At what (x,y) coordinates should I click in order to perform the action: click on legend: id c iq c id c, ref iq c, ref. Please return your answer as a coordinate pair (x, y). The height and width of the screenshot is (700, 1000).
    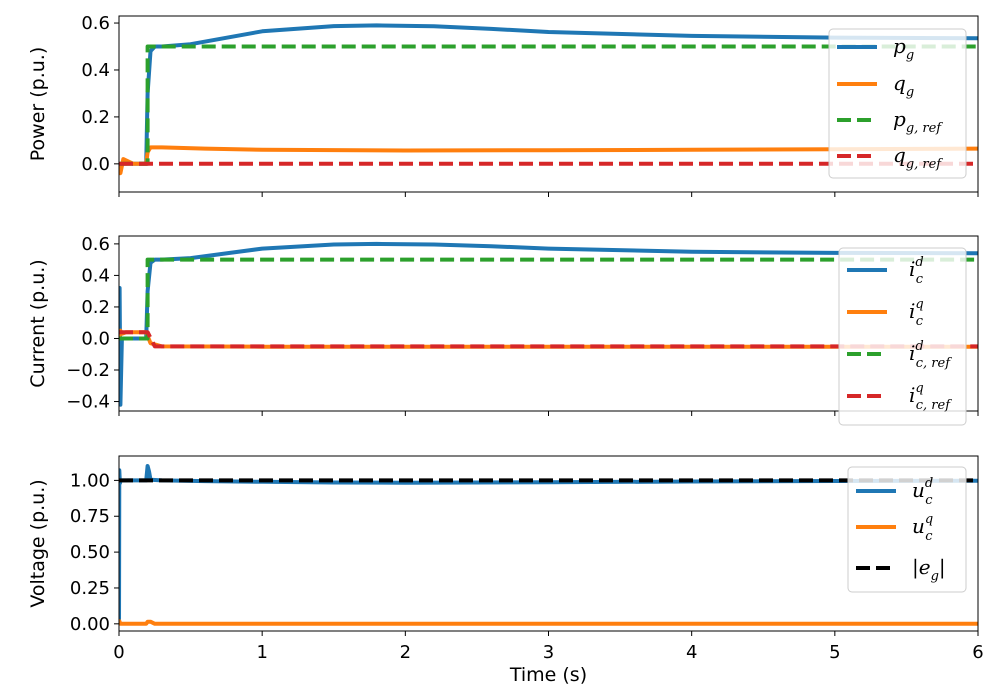
    Looking at the image, I should click on (902, 336).